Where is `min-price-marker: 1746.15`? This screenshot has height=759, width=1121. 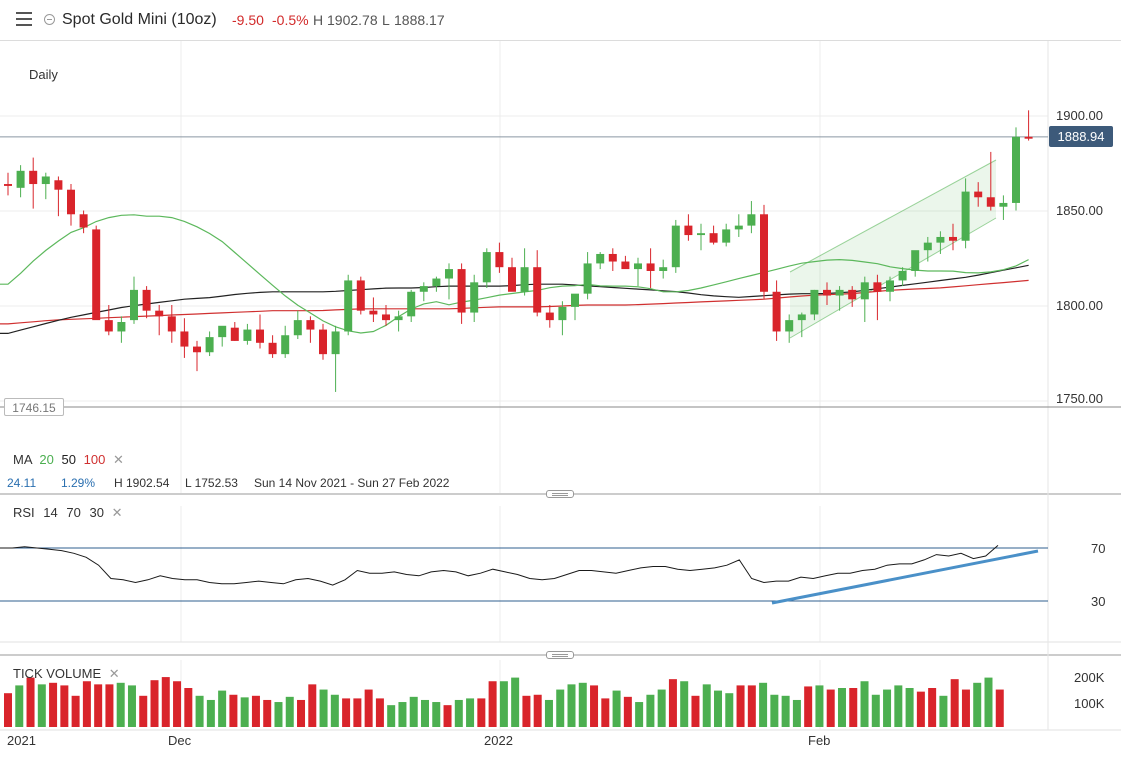
min-price-marker: 1746.15 is located at coordinates (34, 407).